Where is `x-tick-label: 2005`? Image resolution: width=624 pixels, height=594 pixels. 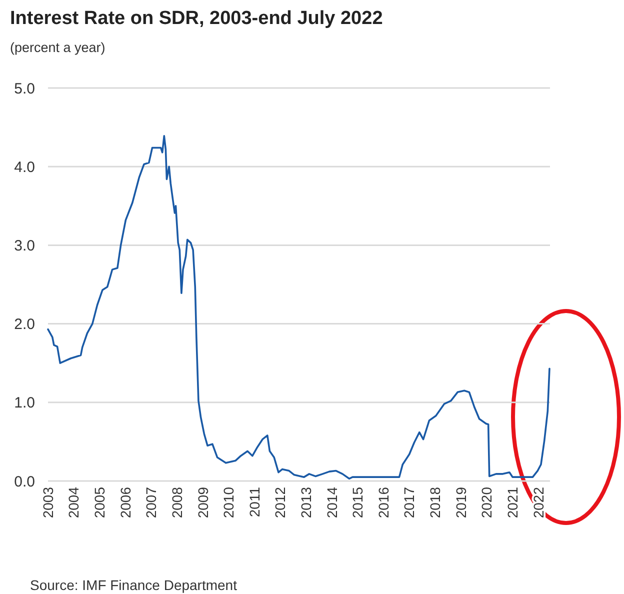
x-tick-label: 2005 is located at coordinates (100, 502).